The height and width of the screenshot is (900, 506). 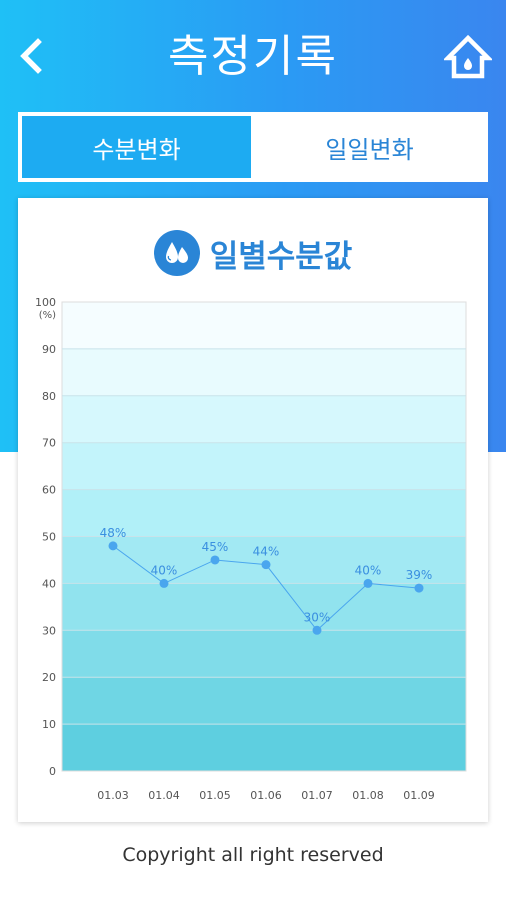 I want to click on y-tick-label: 40, so click(x=49, y=583).